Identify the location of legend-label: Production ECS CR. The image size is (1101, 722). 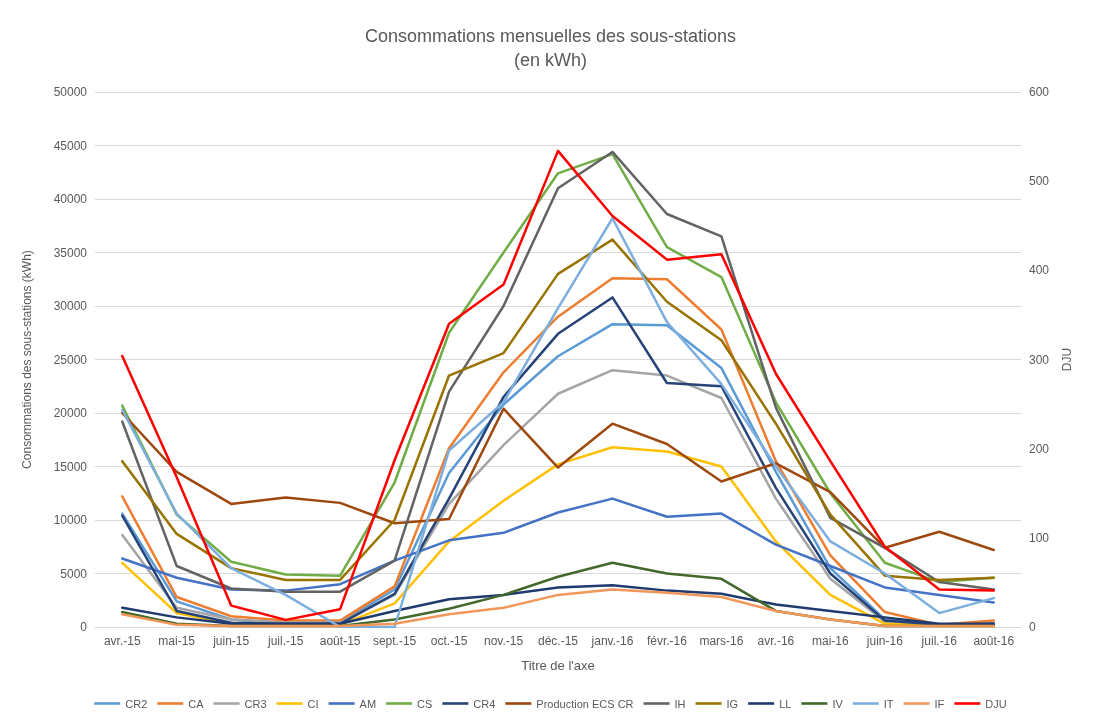
(585, 703).